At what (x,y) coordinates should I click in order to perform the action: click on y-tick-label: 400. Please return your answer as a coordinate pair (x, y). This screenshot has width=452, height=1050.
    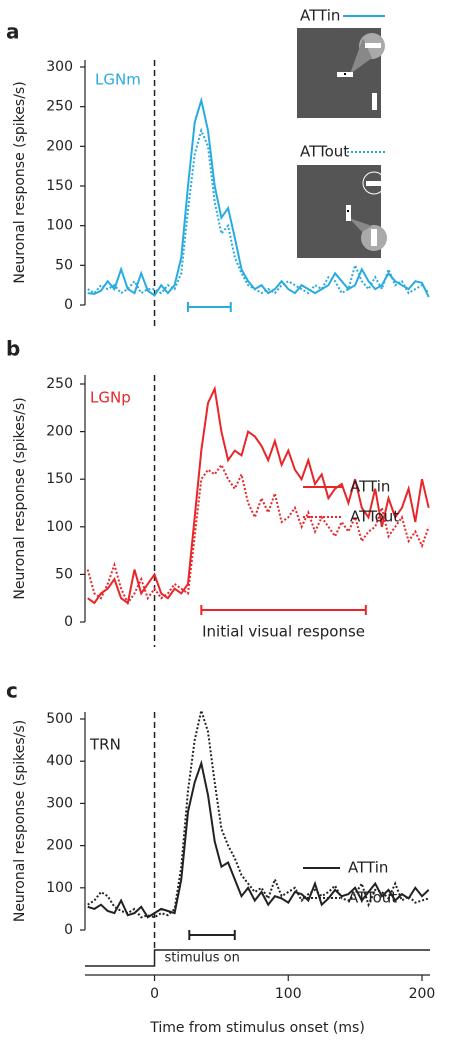
    Looking at the image, I should click on (59, 761).